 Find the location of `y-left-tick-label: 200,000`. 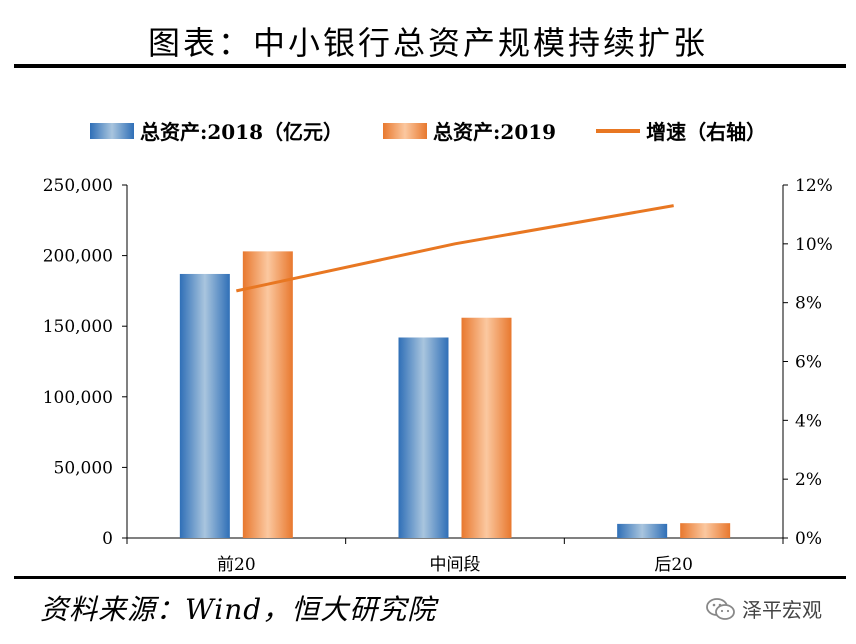

y-left-tick-label: 200,000 is located at coordinates (78, 257).